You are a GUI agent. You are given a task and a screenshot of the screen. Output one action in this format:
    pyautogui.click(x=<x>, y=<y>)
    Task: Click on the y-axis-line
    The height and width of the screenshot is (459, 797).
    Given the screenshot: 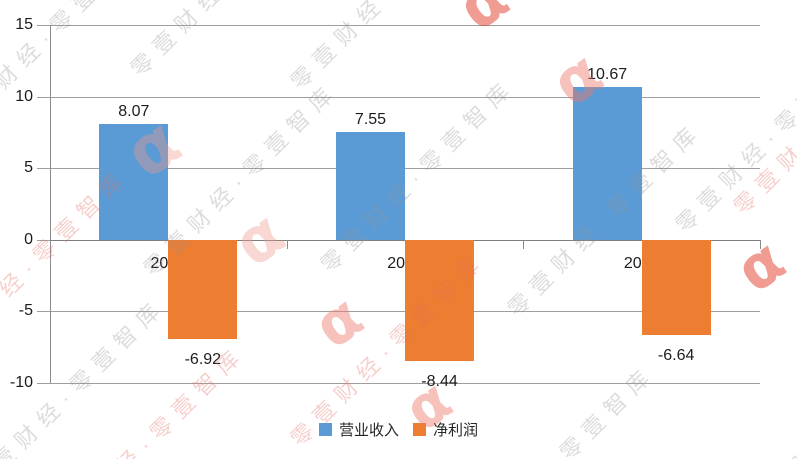 What is the action you would take?
    pyautogui.click(x=50, y=204)
    